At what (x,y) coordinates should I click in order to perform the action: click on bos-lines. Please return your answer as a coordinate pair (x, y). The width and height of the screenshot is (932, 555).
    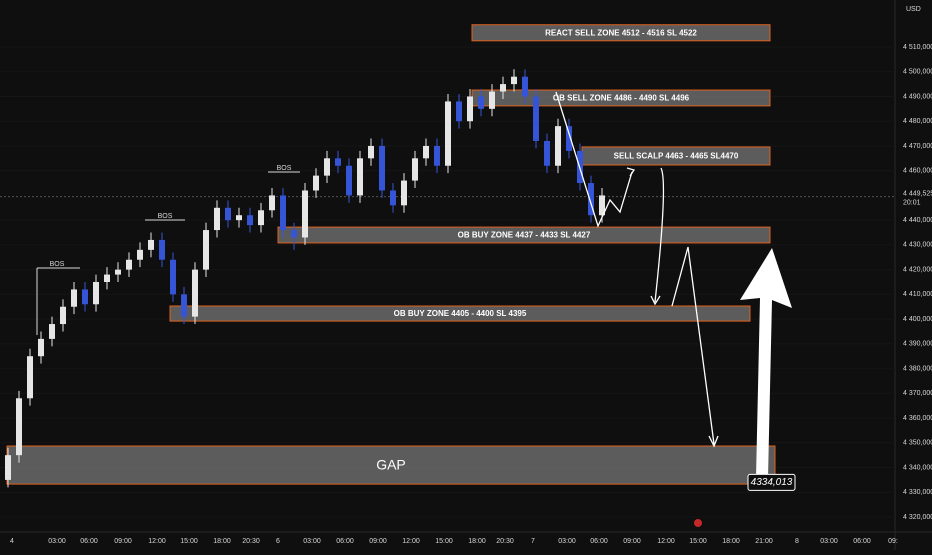
    Looking at the image, I should click on (168, 253).